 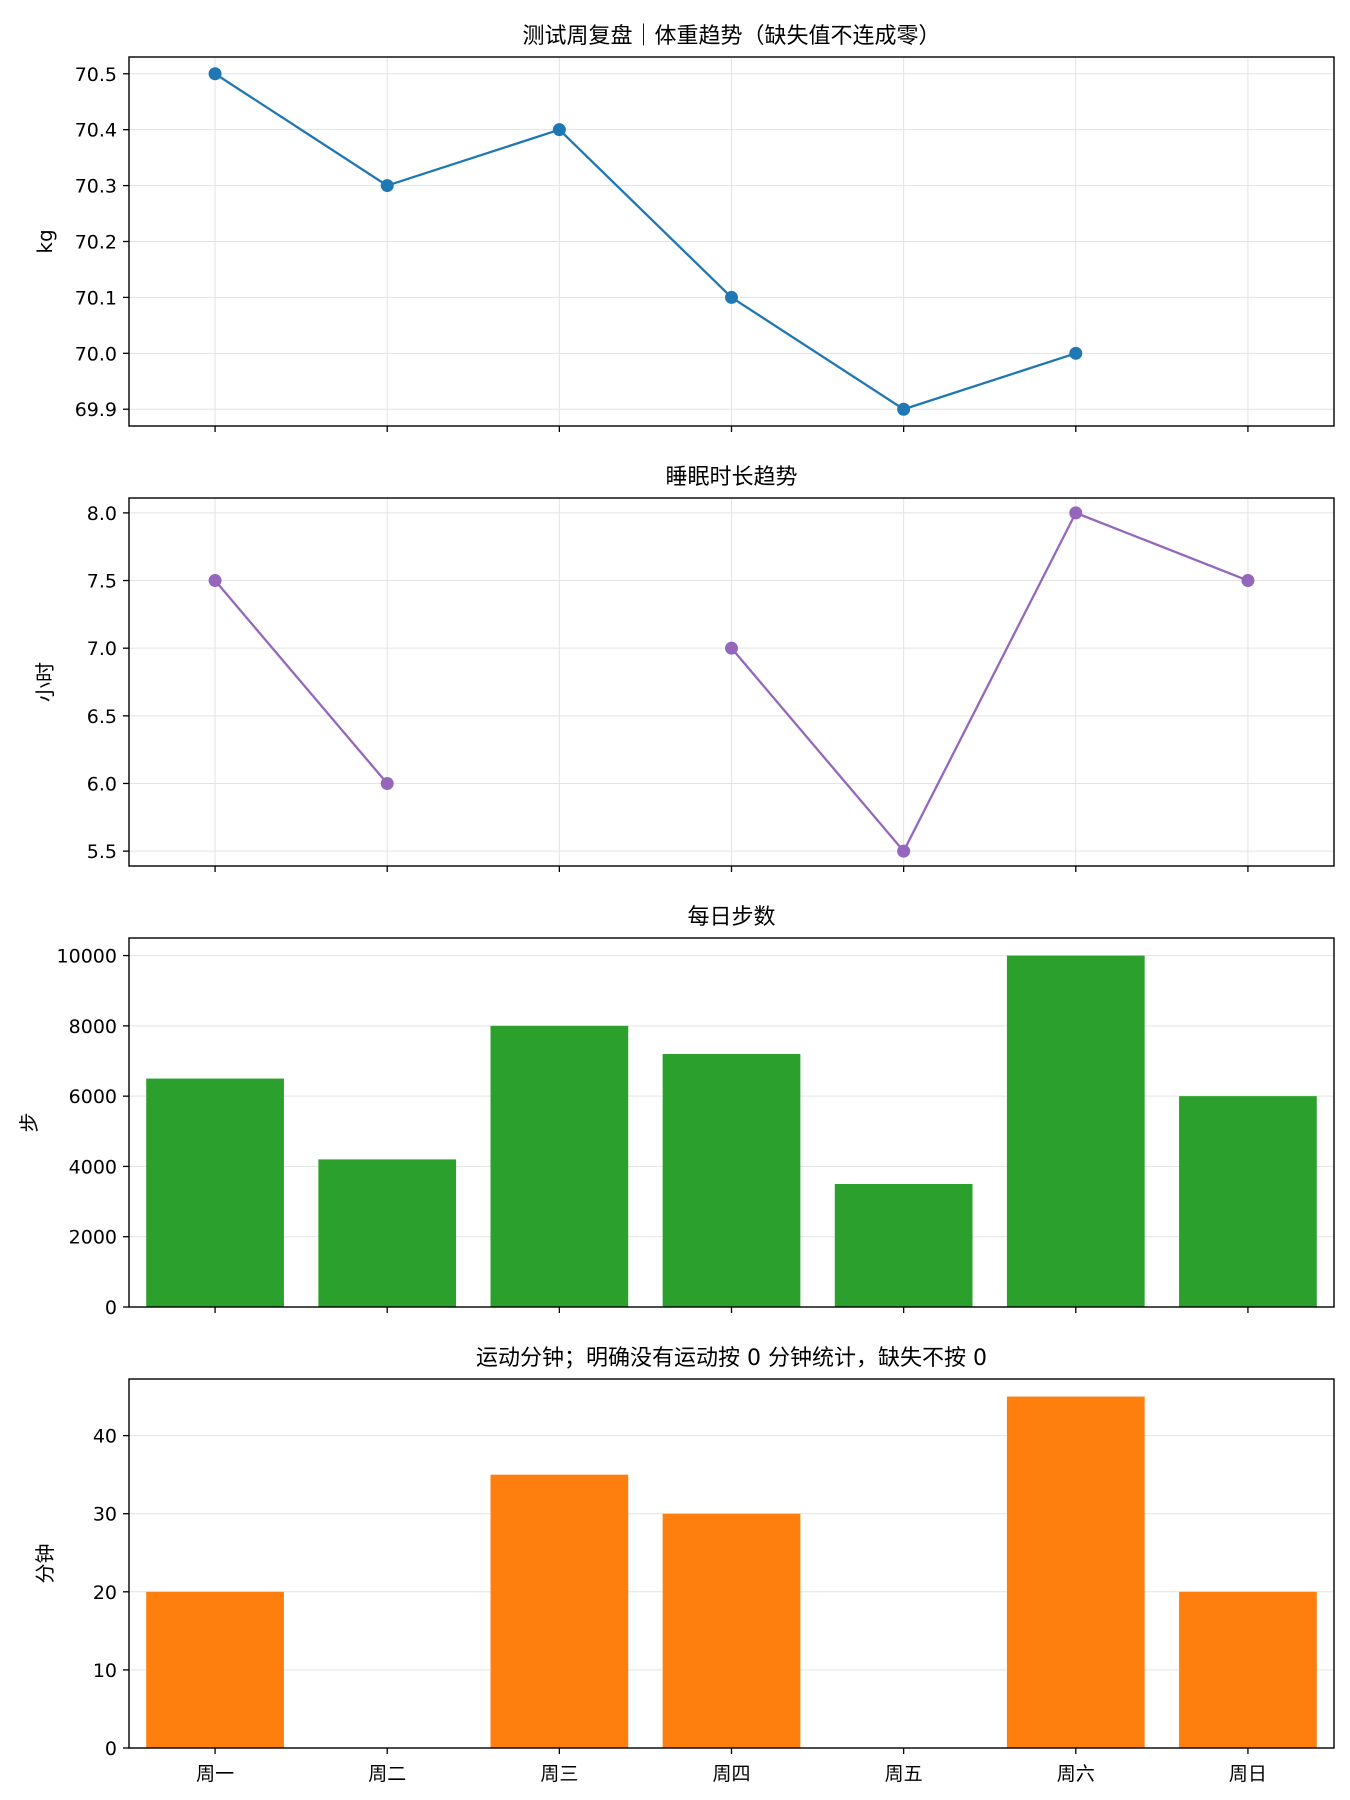 I want to click on y-tick-label: 8000, so click(x=93, y=1027).